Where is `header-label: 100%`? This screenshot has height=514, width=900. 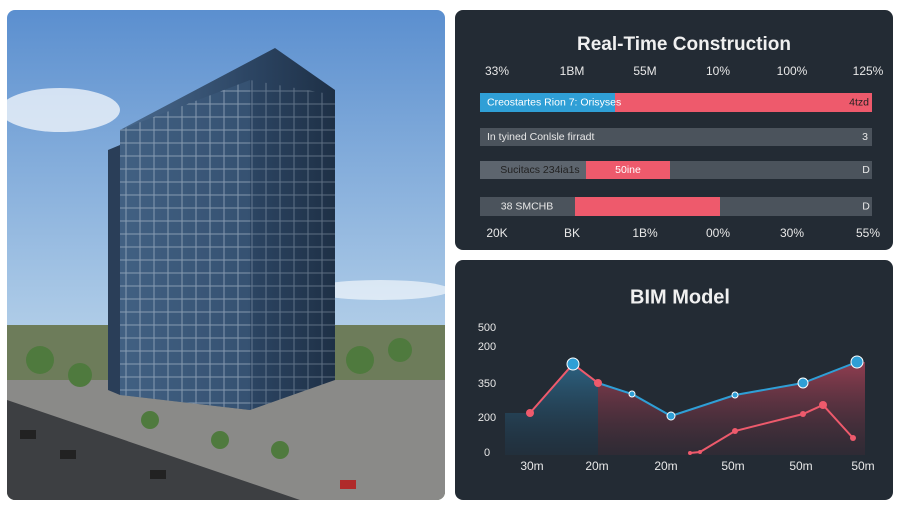
header-label: 100% is located at coordinates (792, 71).